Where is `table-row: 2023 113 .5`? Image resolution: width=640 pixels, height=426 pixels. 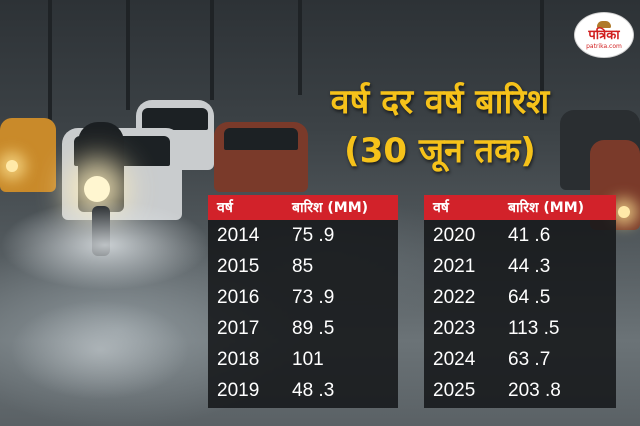
table-row: 2023 113 .5 is located at coordinates (520, 328).